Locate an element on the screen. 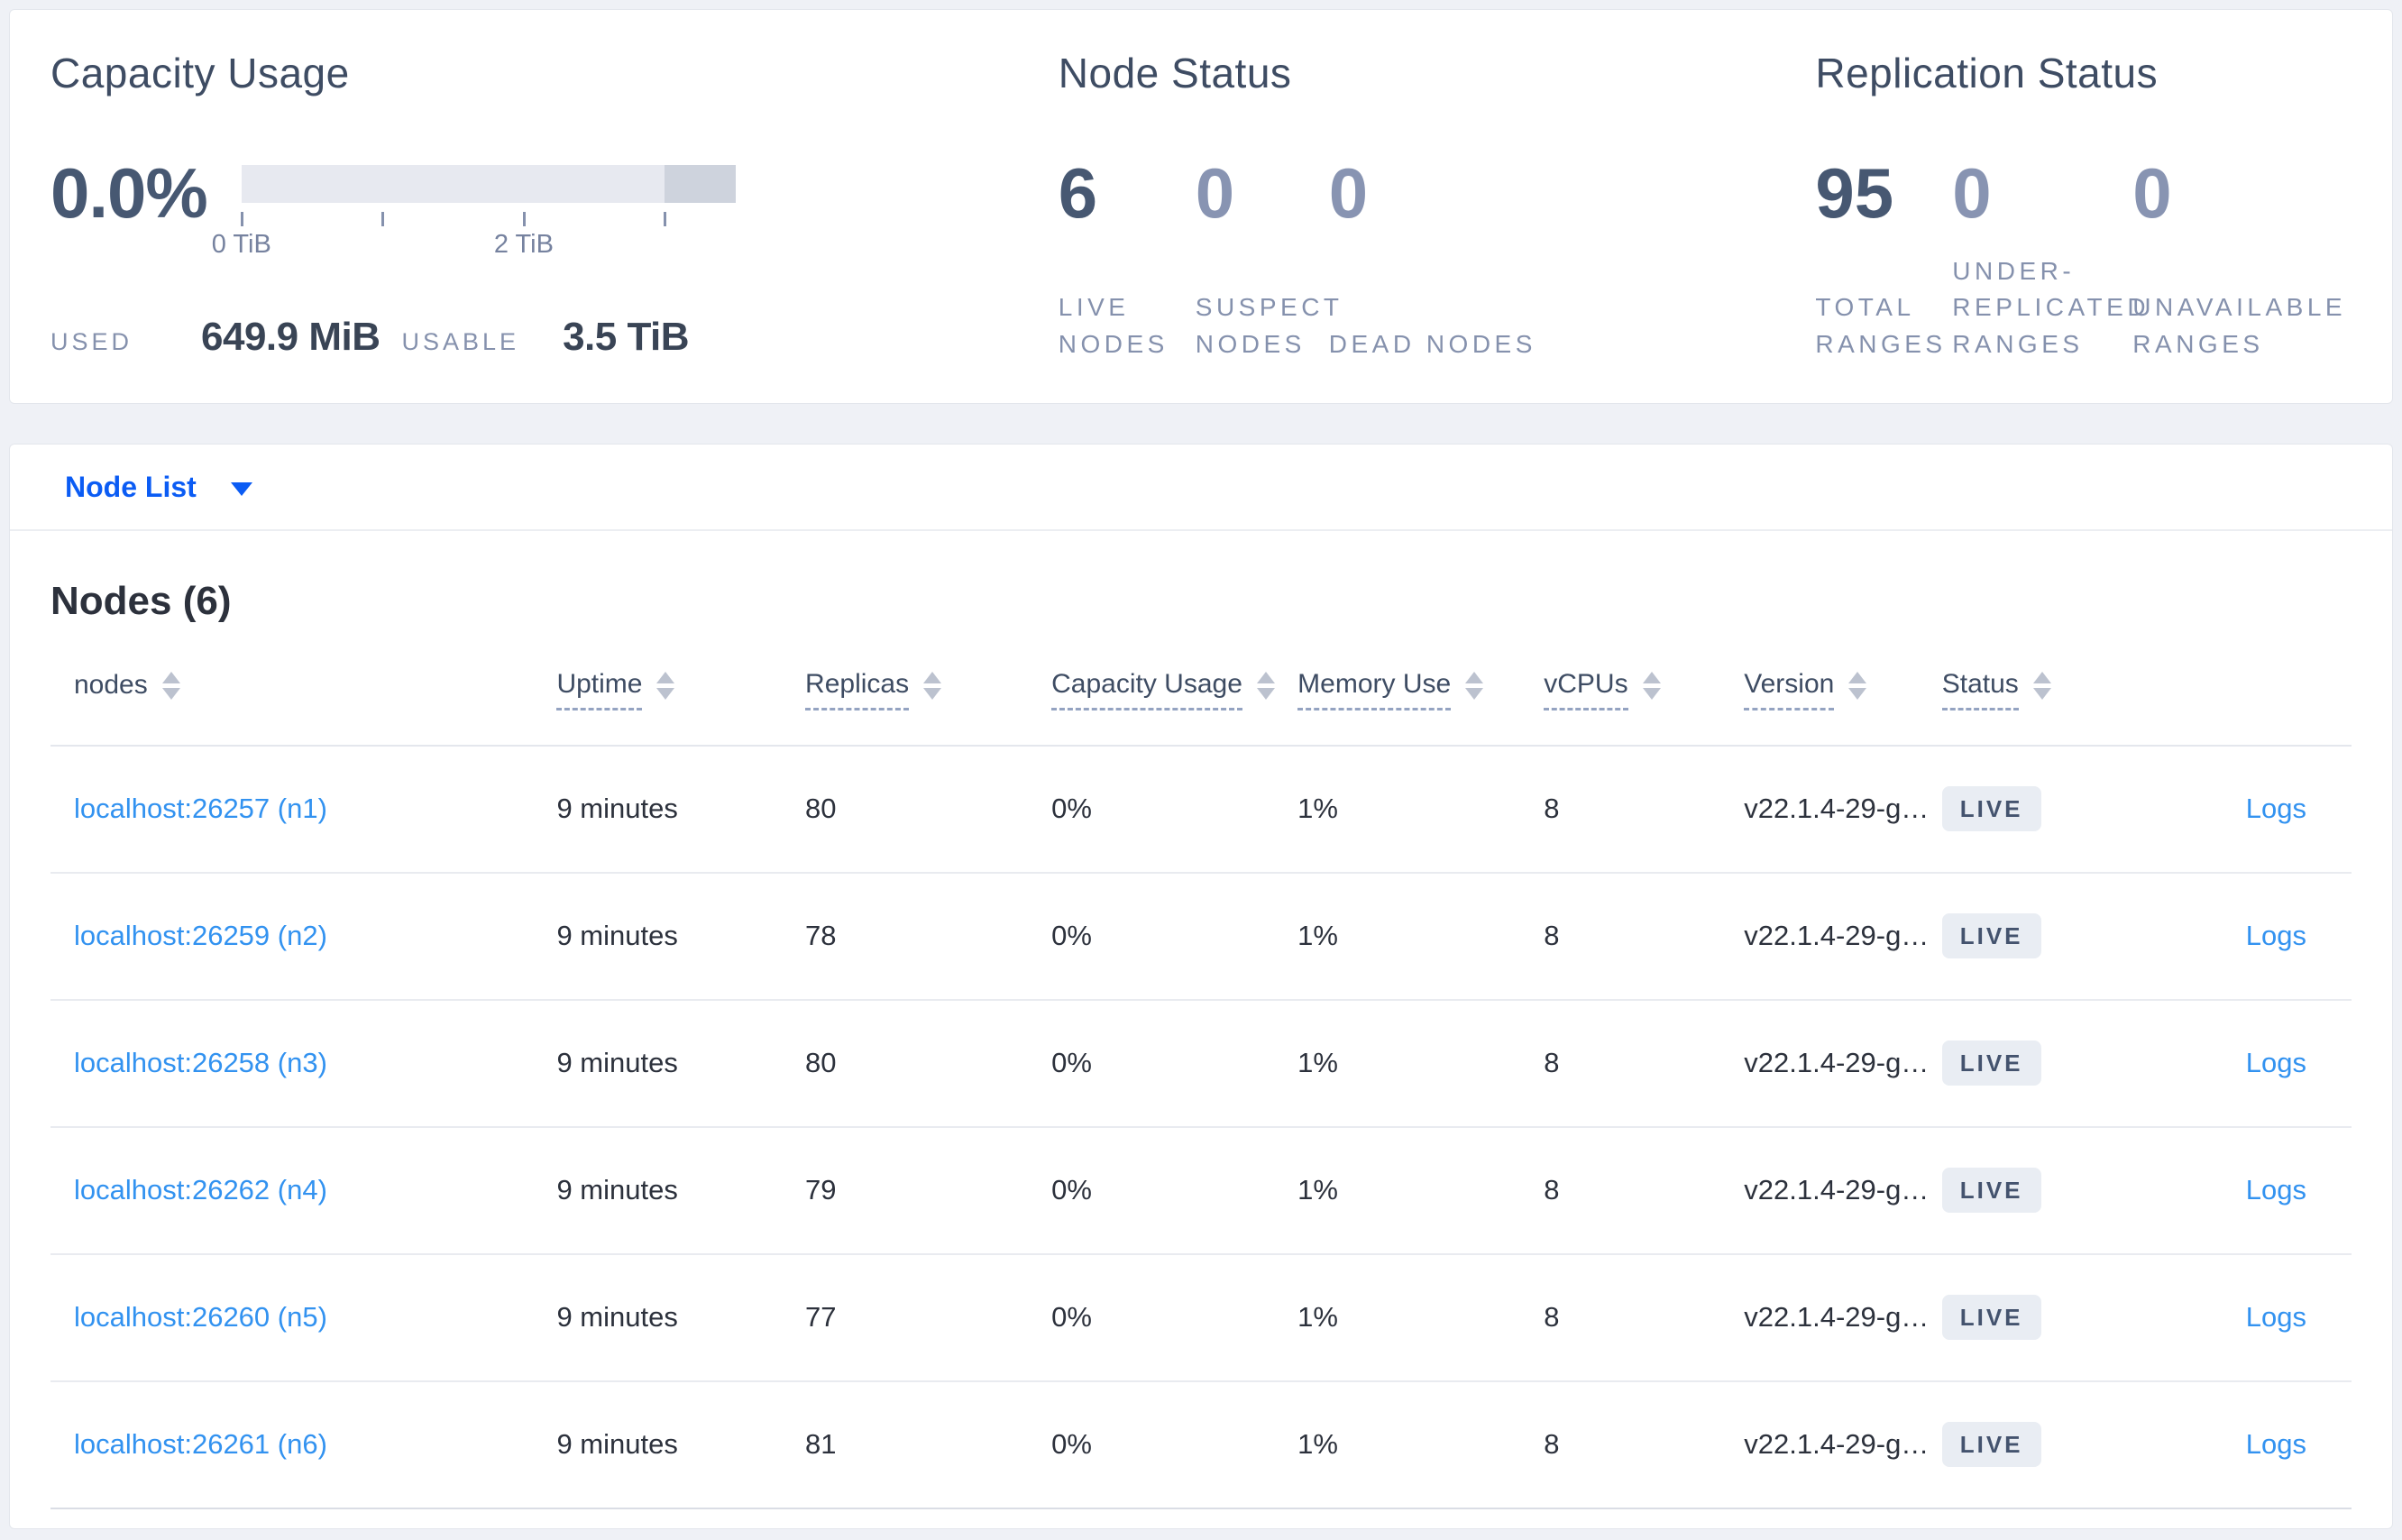 The image size is (2402, 1540). node-link: localhost:26260 (n5) is located at coordinates (200, 1317).